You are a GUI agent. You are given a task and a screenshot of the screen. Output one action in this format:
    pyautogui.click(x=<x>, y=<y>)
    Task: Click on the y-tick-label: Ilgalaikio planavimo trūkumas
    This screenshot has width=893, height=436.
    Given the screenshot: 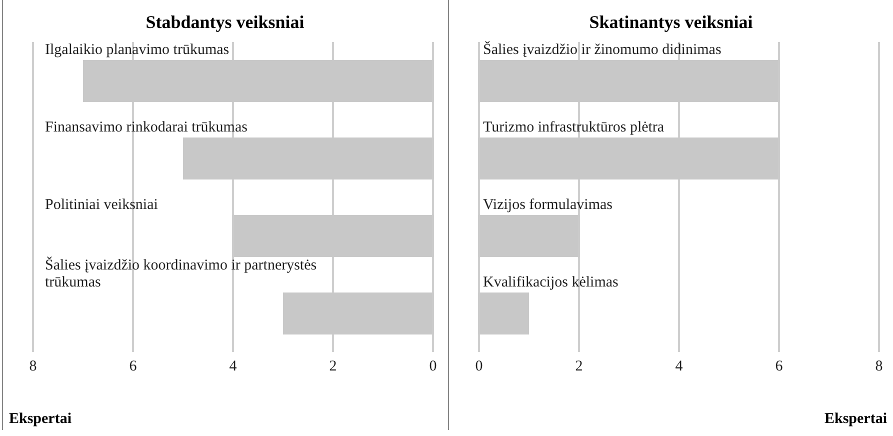 What is the action you would take?
    pyautogui.click(x=137, y=50)
    